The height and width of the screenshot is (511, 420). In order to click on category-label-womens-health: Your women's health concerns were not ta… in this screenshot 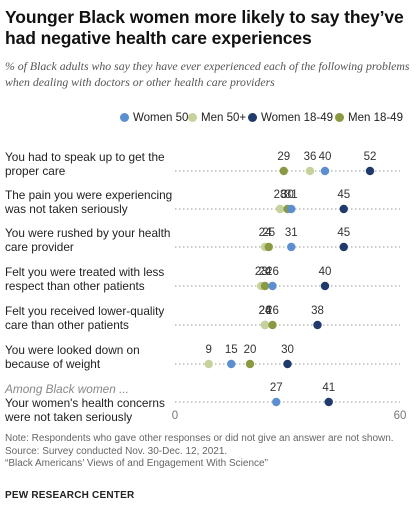, I will do `click(85, 410)`.